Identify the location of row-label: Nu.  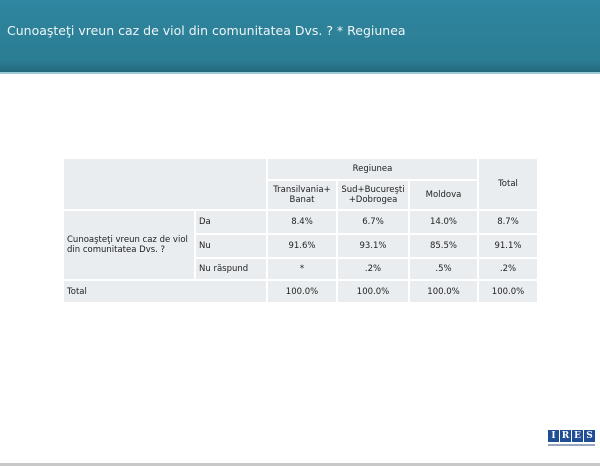
(231, 246).